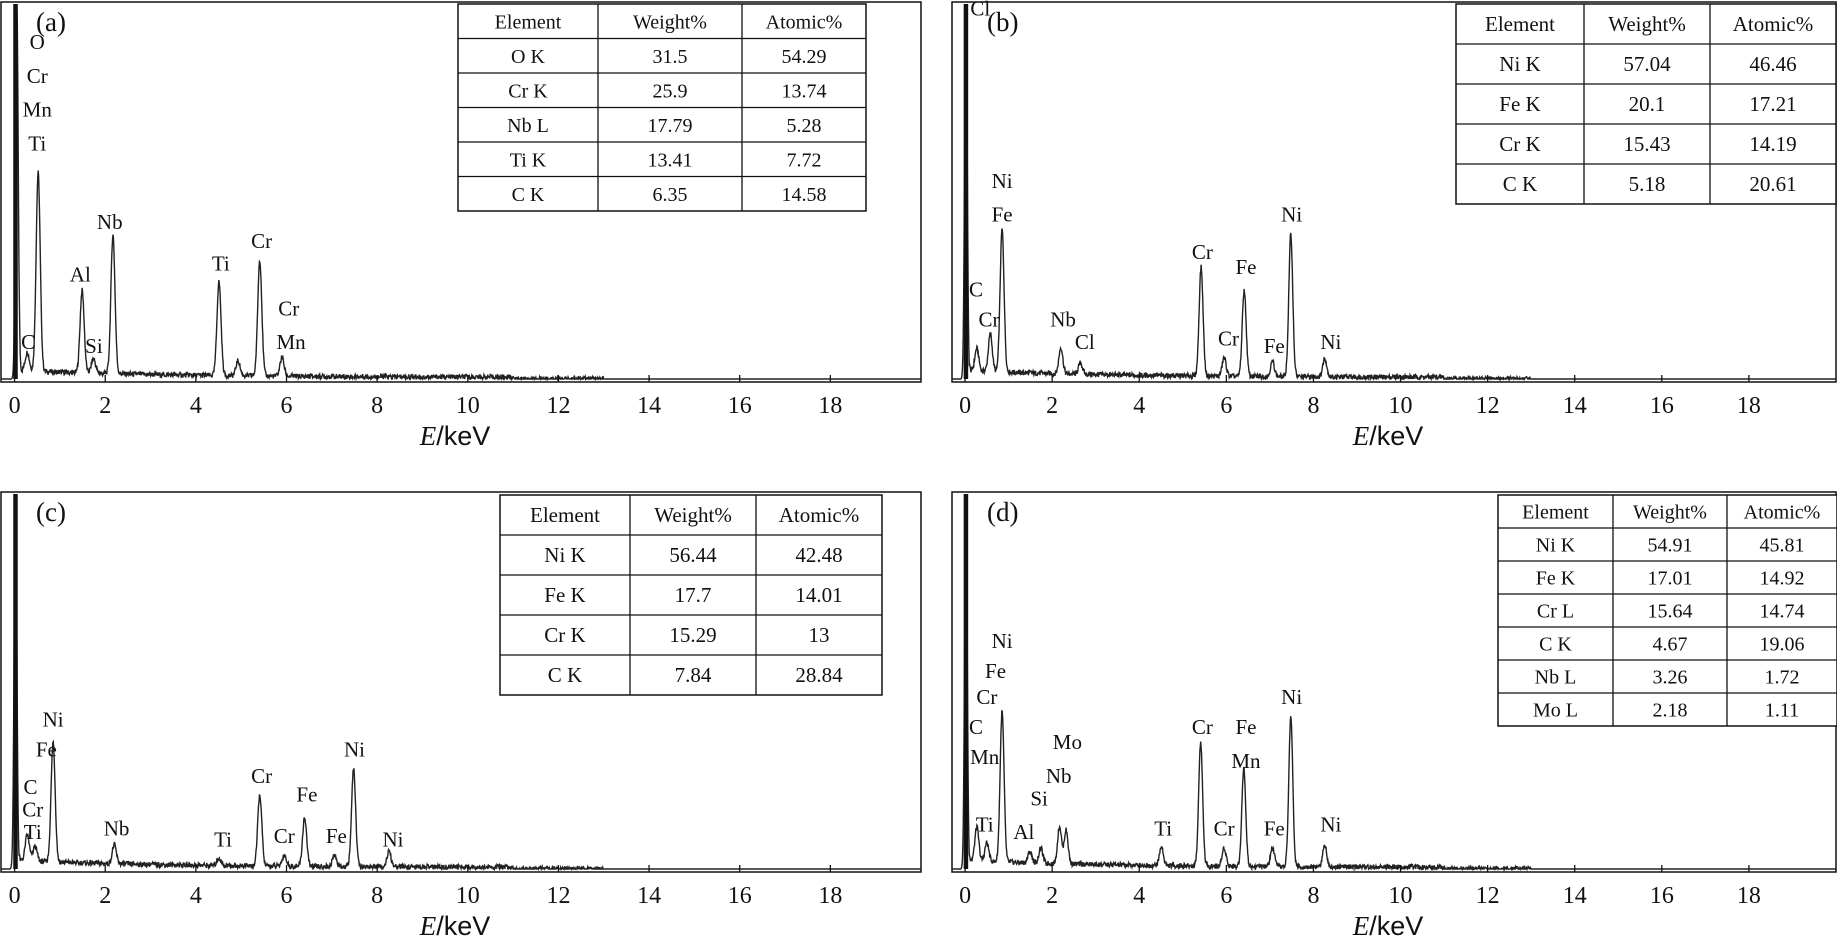 The height and width of the screenshot is (948, 1837). What do you see at coordinates (818, 595) in the screenshot?
I see `table-cell: 14.01` at bounding box center [818, 595].